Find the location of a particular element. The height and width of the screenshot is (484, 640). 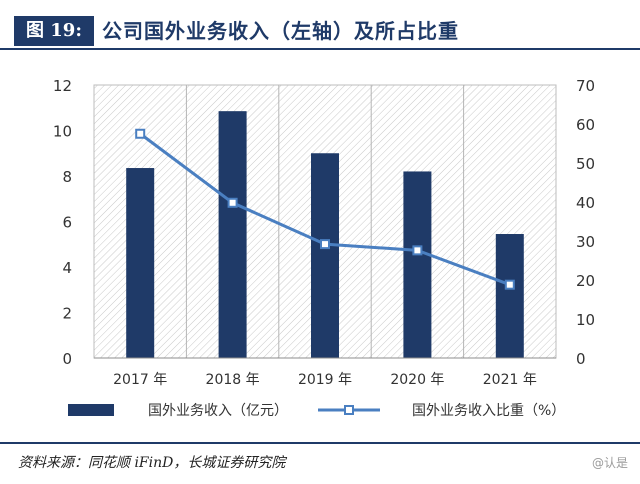

line-point-2018-年 is located at coordinates (232, 202).